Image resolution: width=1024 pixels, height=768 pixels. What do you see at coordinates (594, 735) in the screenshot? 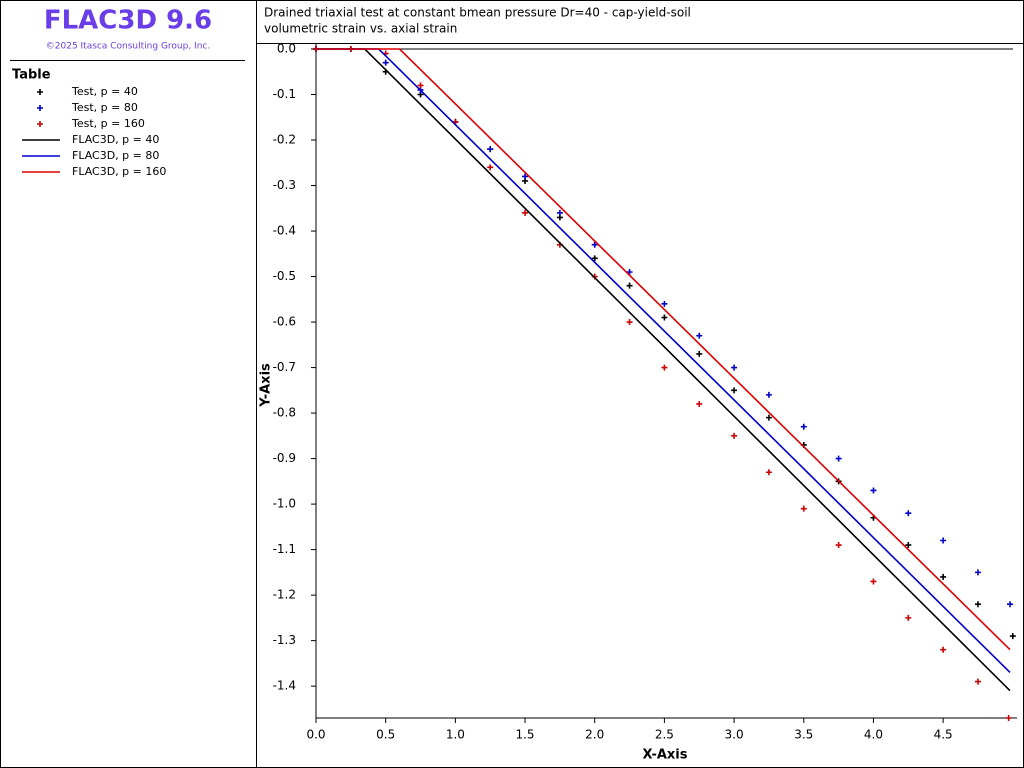
I see `x-tick-label: 2.0` at bounding box center [594, 735].